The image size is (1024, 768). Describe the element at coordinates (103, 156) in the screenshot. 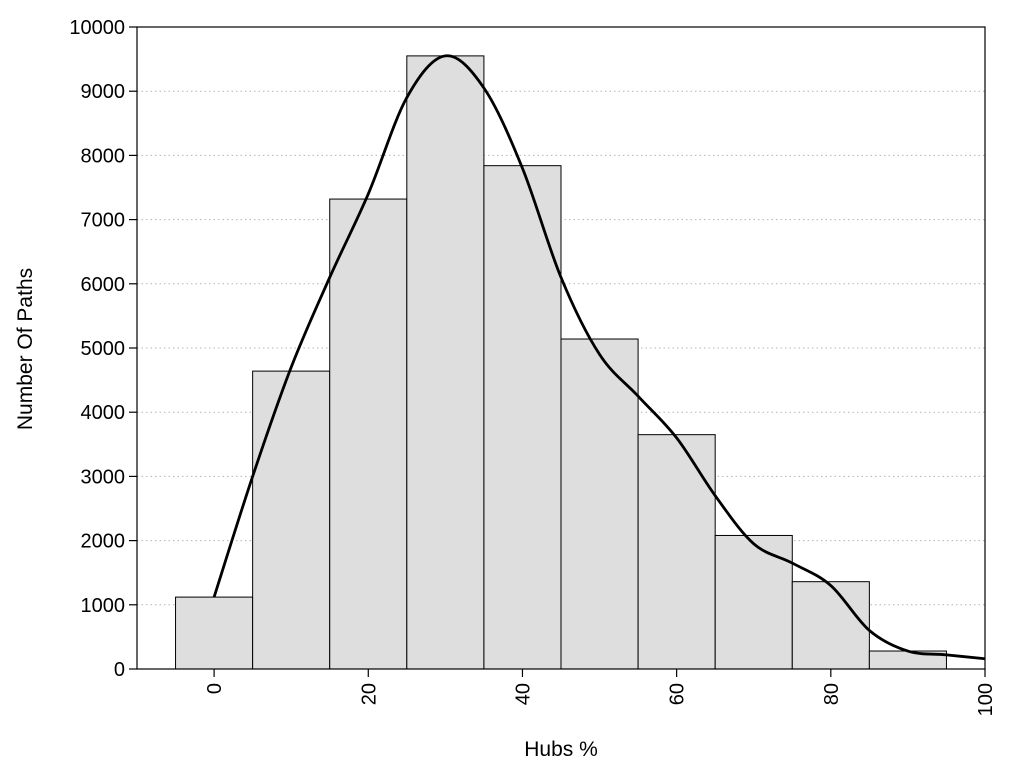

I see `y-tick-label: 8000` at that location.